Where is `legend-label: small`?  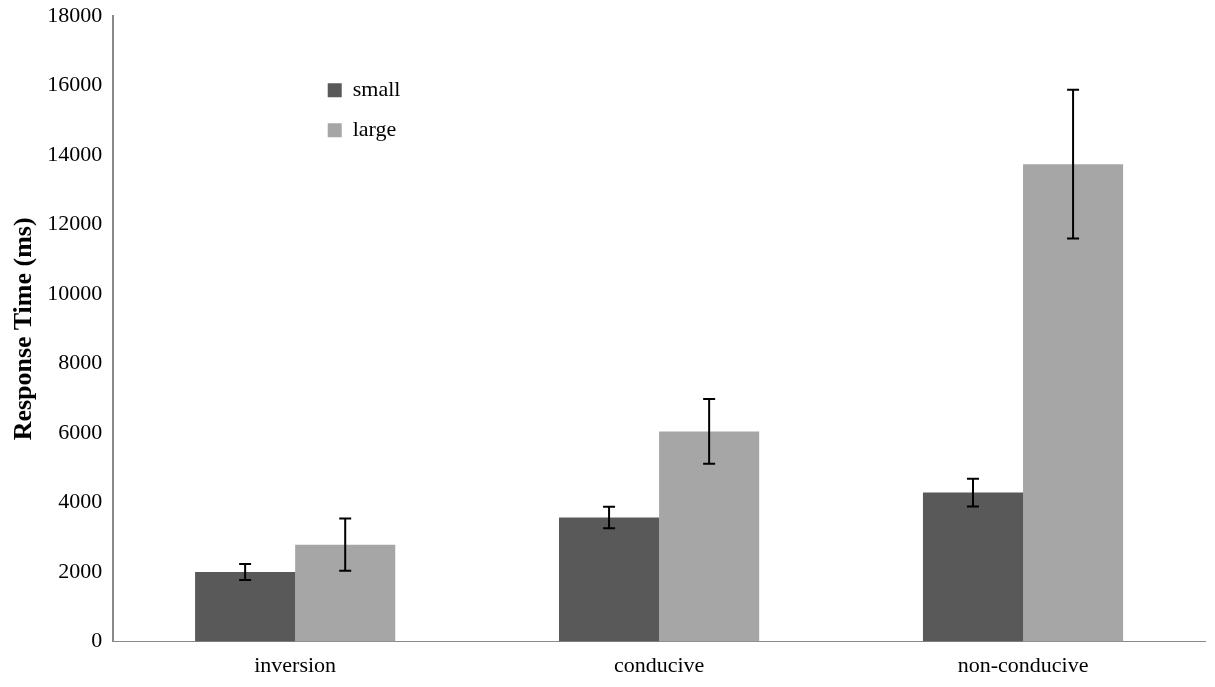
legend-label: small is located at coordinates (376, 88).